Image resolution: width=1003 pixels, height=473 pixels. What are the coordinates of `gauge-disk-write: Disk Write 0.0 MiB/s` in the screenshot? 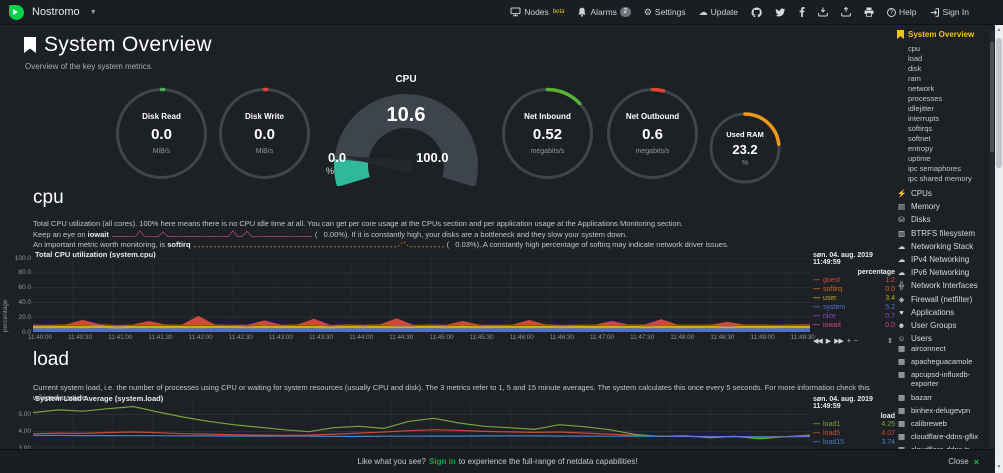 It's located at (264, 133).